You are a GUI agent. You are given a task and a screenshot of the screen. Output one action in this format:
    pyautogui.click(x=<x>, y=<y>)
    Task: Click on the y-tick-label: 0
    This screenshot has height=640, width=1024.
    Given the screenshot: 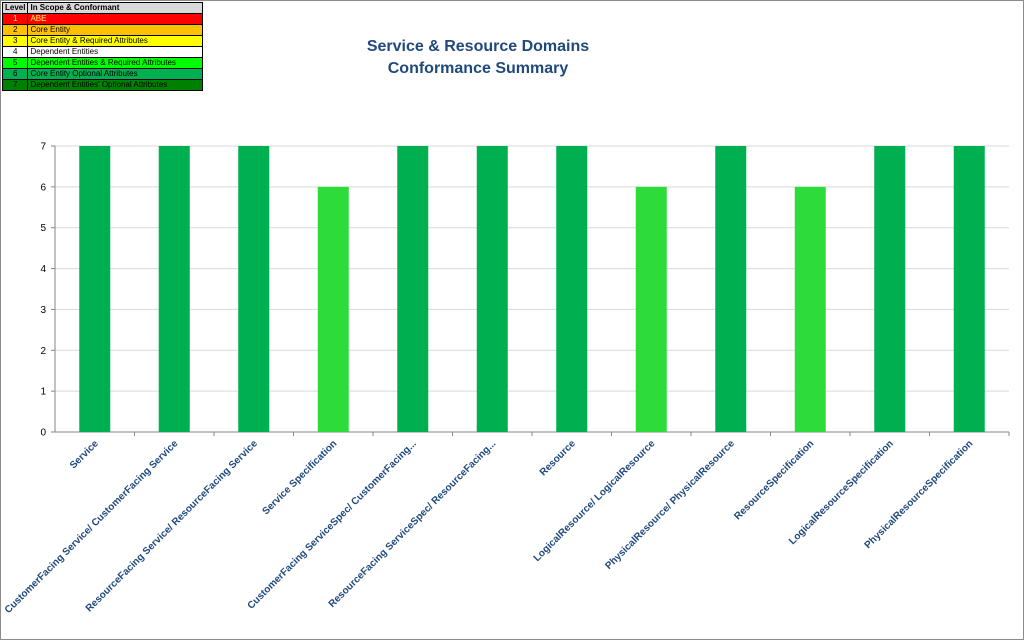 What is the action you would take?
    pyautogui.click(x=43, y=433)
    